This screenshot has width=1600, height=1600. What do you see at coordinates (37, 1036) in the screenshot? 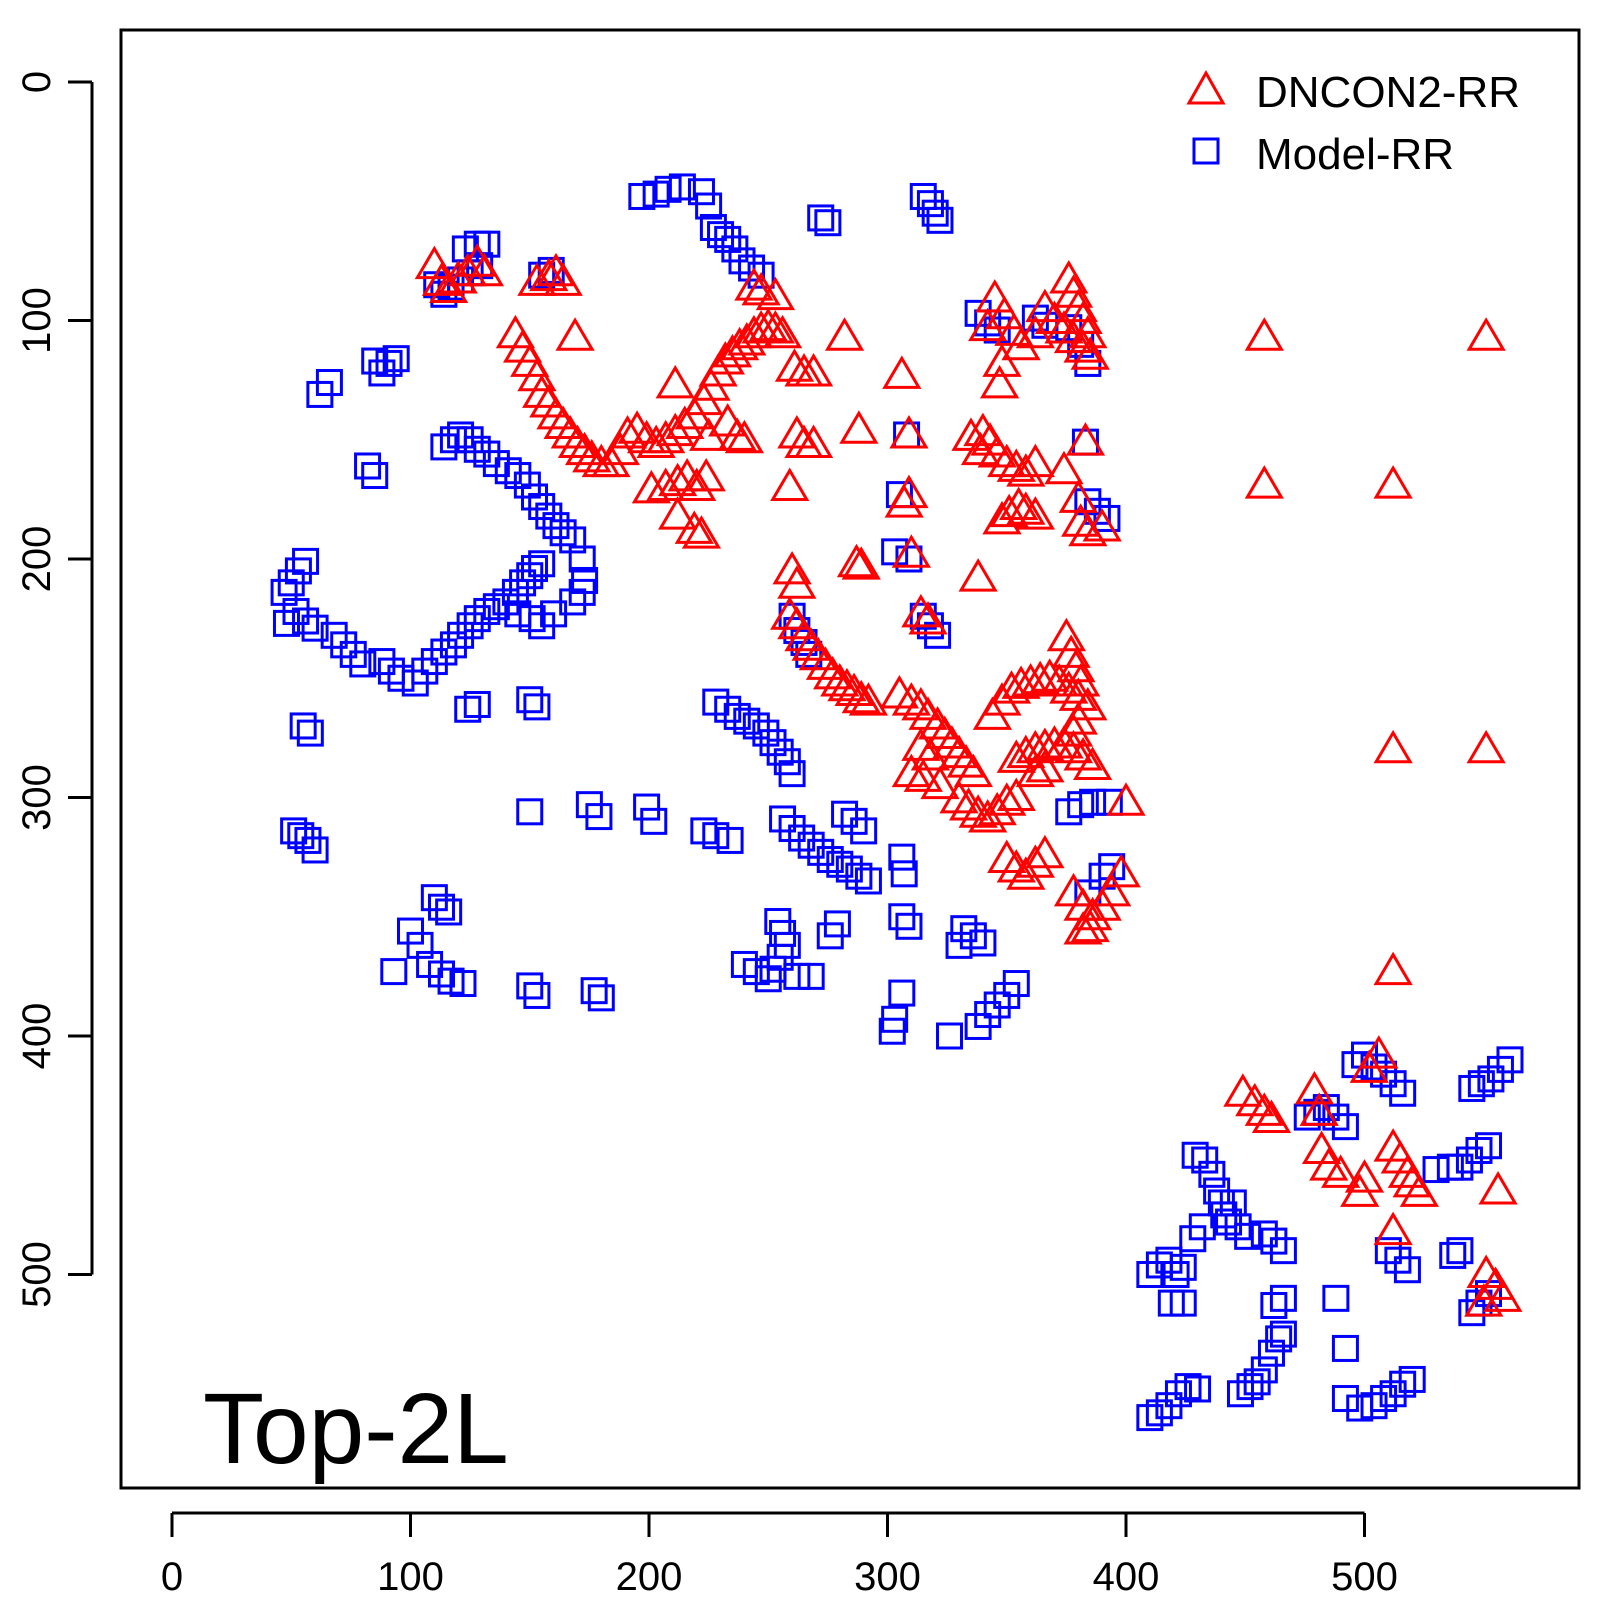
I see `y-tick-label: 400` at bounding box center [37, 1036].